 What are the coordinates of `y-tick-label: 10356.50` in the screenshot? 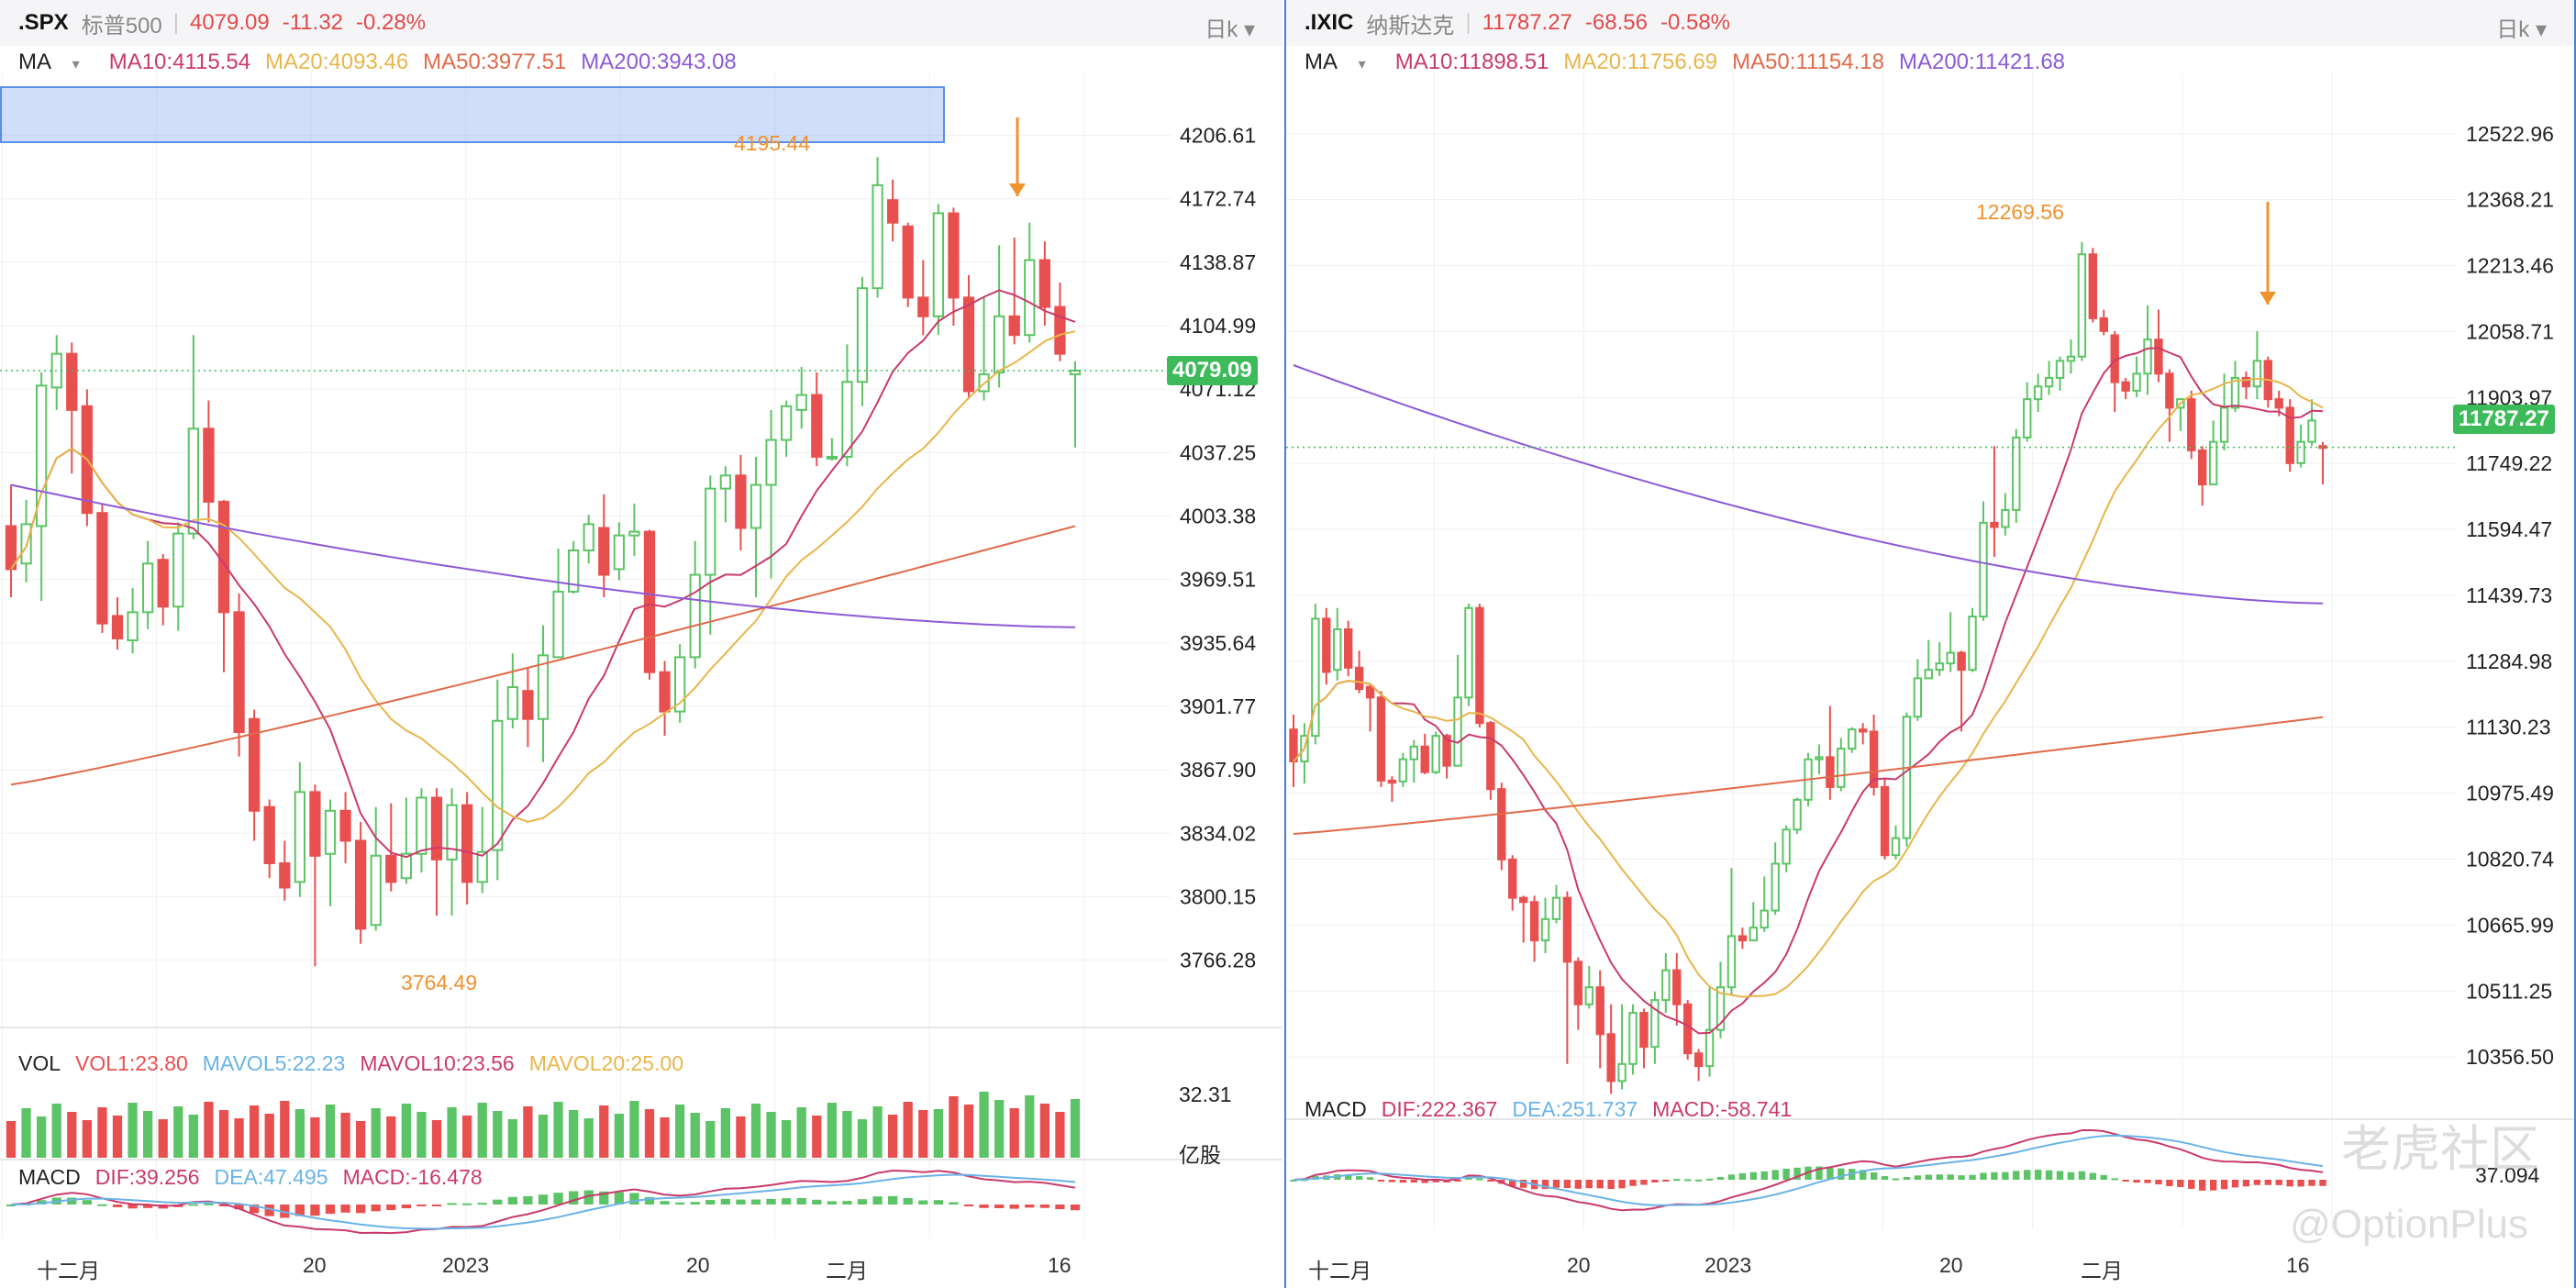 It's located at (2510, 1057).